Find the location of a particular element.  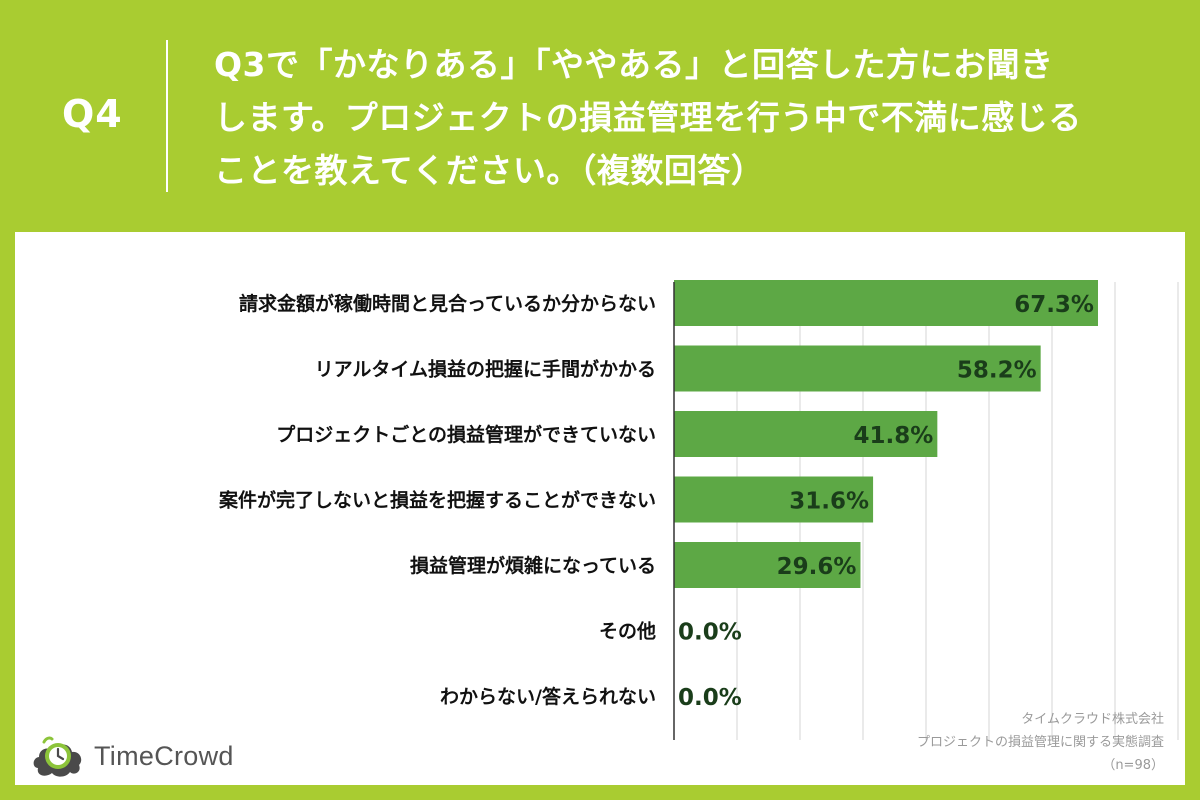

data-label: 58.2% is located at coordinates (997, 371).